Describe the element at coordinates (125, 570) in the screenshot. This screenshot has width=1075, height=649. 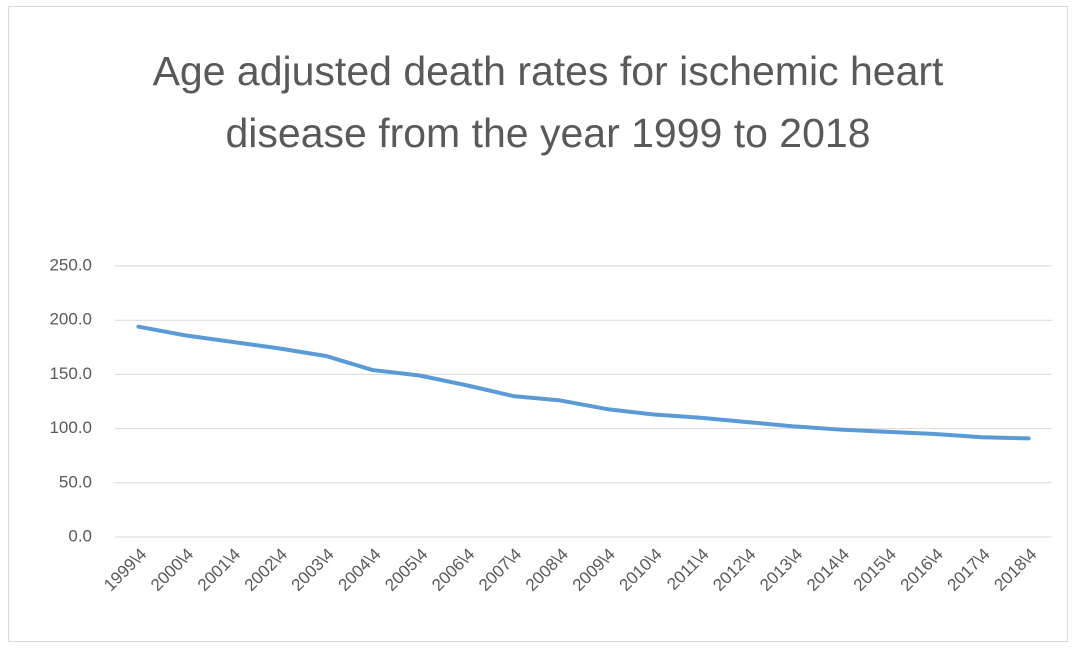
I see `x-tick-label: 1999\4` at that location.